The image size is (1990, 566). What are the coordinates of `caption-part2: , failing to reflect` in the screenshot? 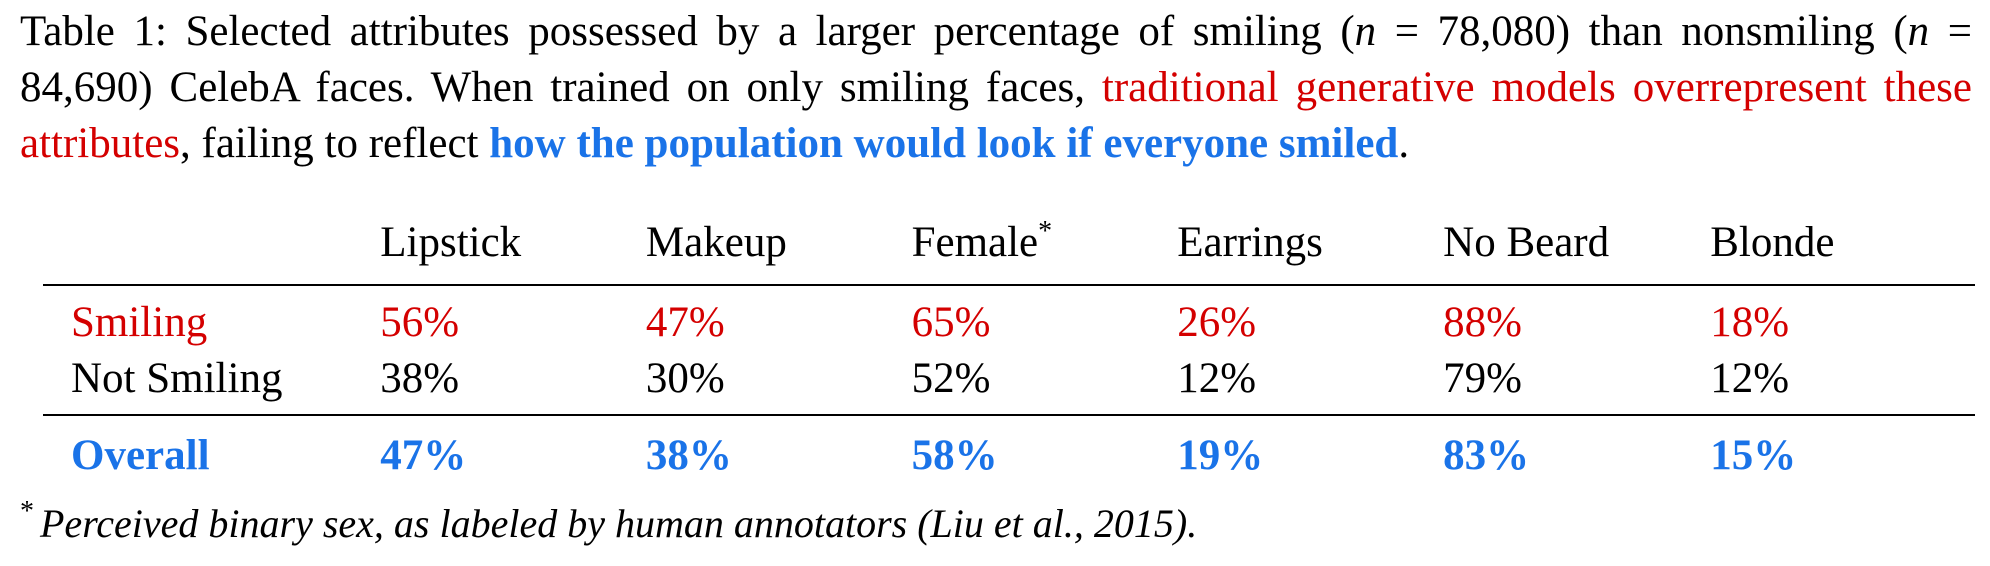 It's located at (335, 143).